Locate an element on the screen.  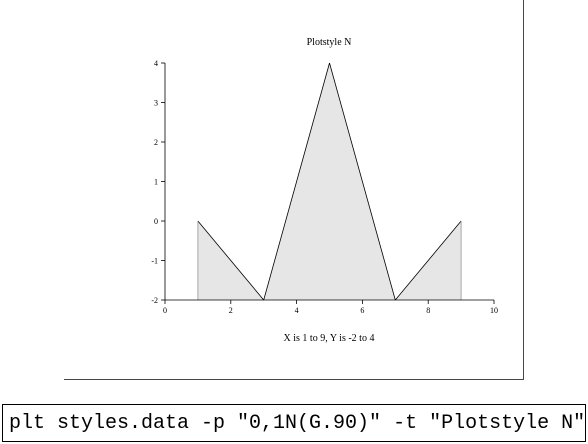
y-tick-label: -1 is located at coordinates (154, 261).